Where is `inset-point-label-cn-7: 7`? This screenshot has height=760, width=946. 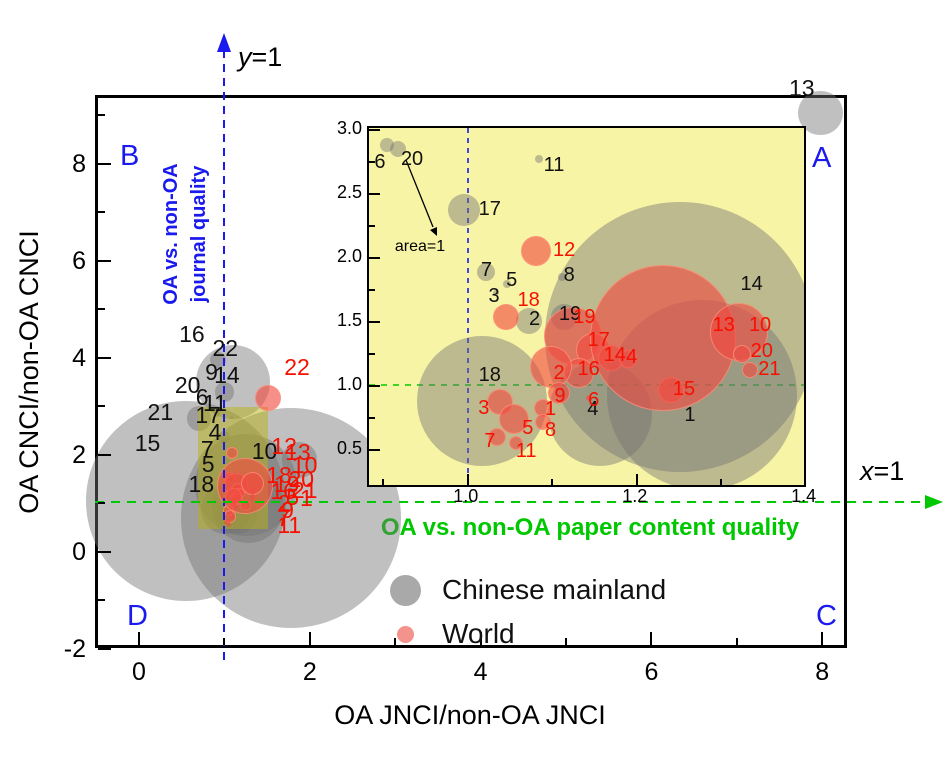
inset-point-label-cn-7: 7 is located at coordinates (486, 269).